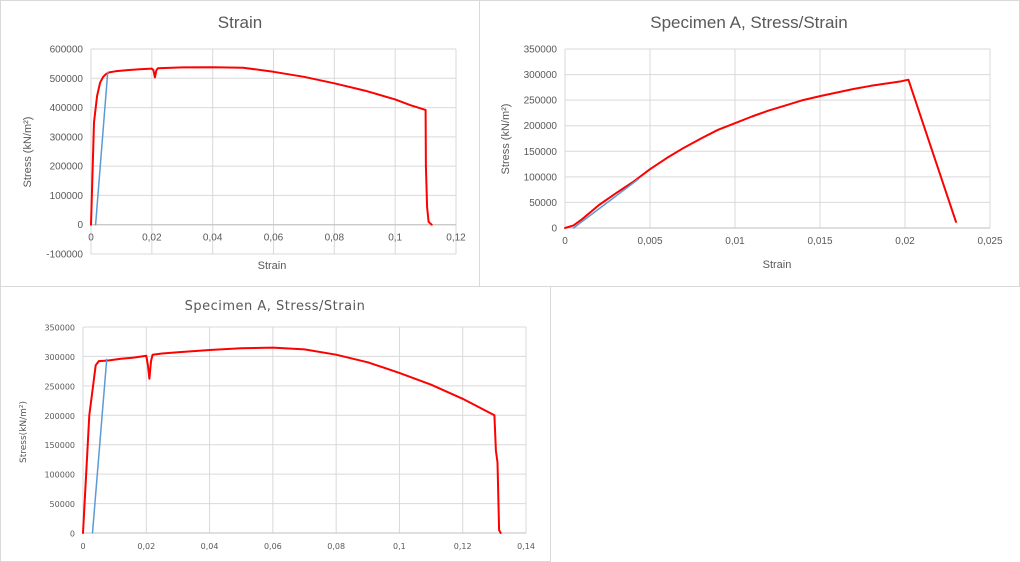  Describe the element at coordinates (649, 241) in the screenshot. I see `x-tick-label: 0,005` at that location.